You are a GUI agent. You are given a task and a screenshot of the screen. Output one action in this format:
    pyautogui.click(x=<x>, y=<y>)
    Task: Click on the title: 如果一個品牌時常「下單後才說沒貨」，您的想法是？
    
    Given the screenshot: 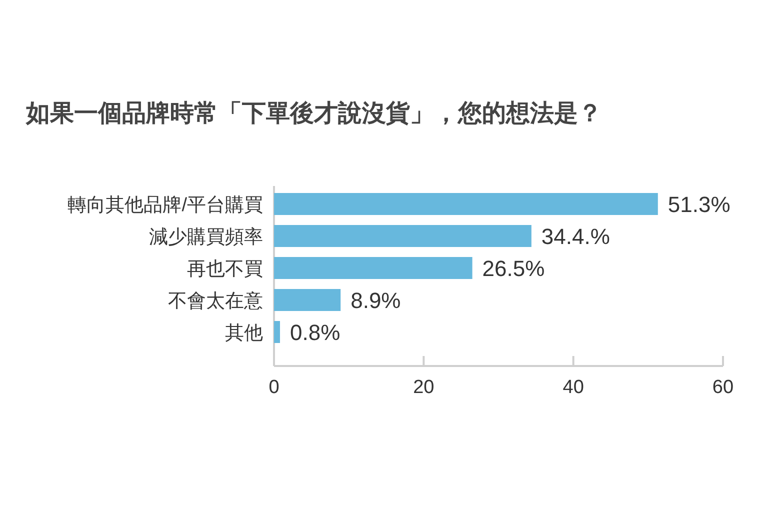 What is the action you would take?
    pyautogui.click(x=314, y=113)
    